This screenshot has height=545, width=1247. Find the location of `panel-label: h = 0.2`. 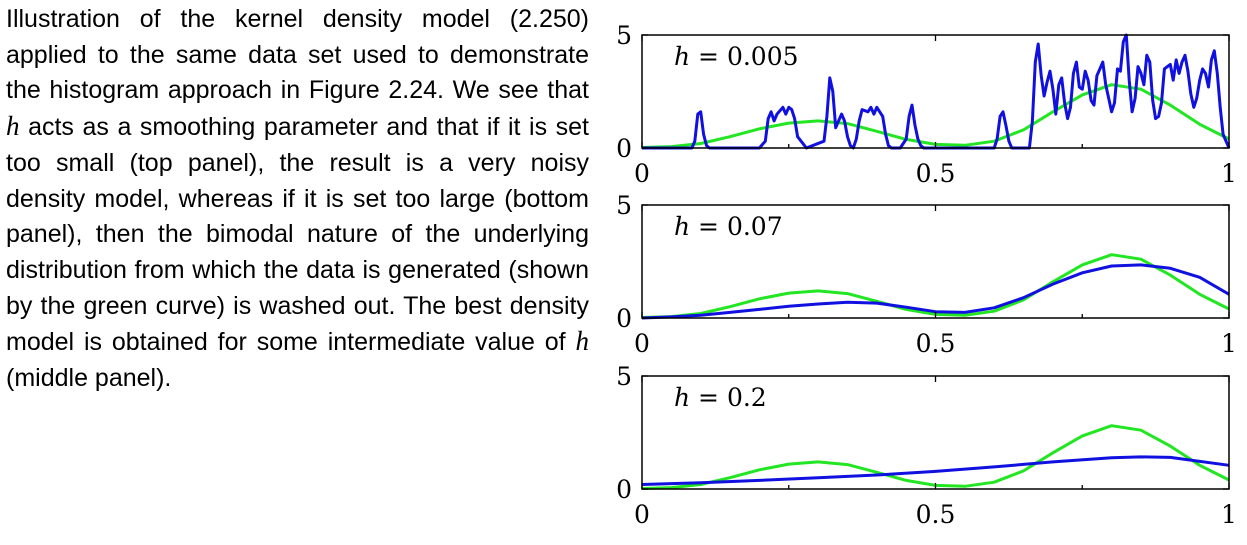

panel-label: h = 0.2 is located at coordinates (720, 397).